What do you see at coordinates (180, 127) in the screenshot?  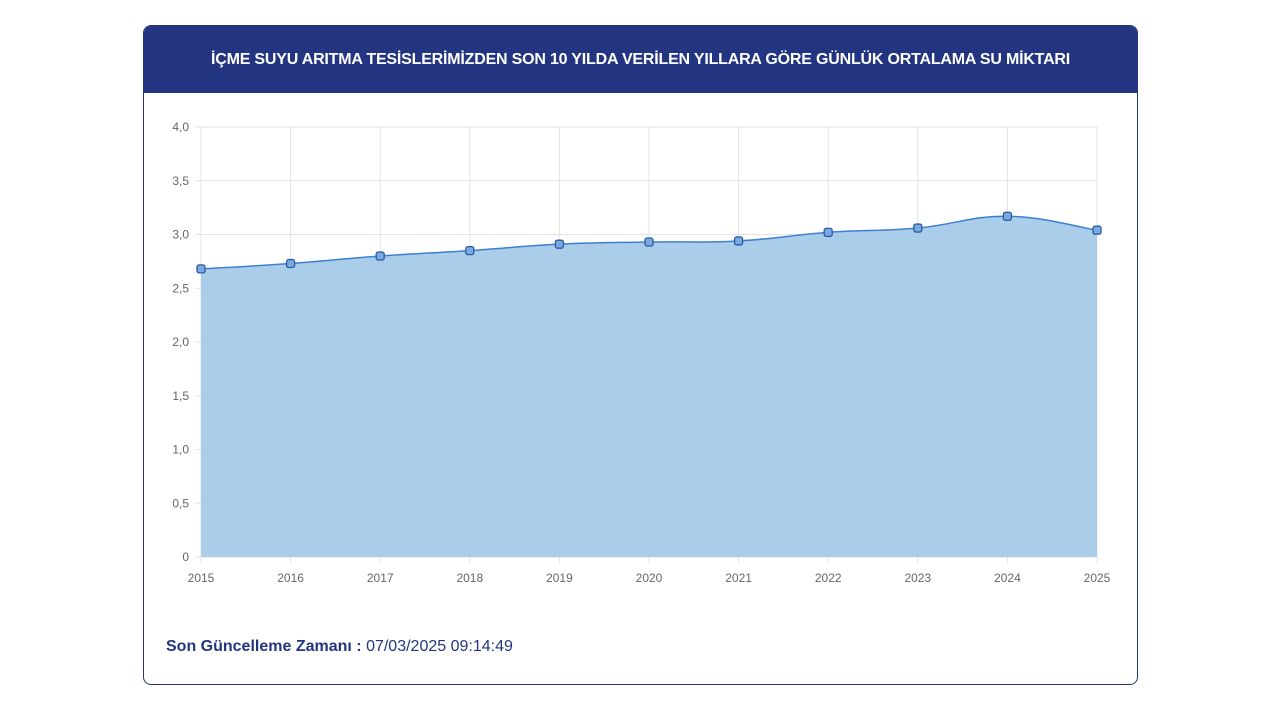 I see `y-tick-label: 4,0` at bounding box center [180, 127].